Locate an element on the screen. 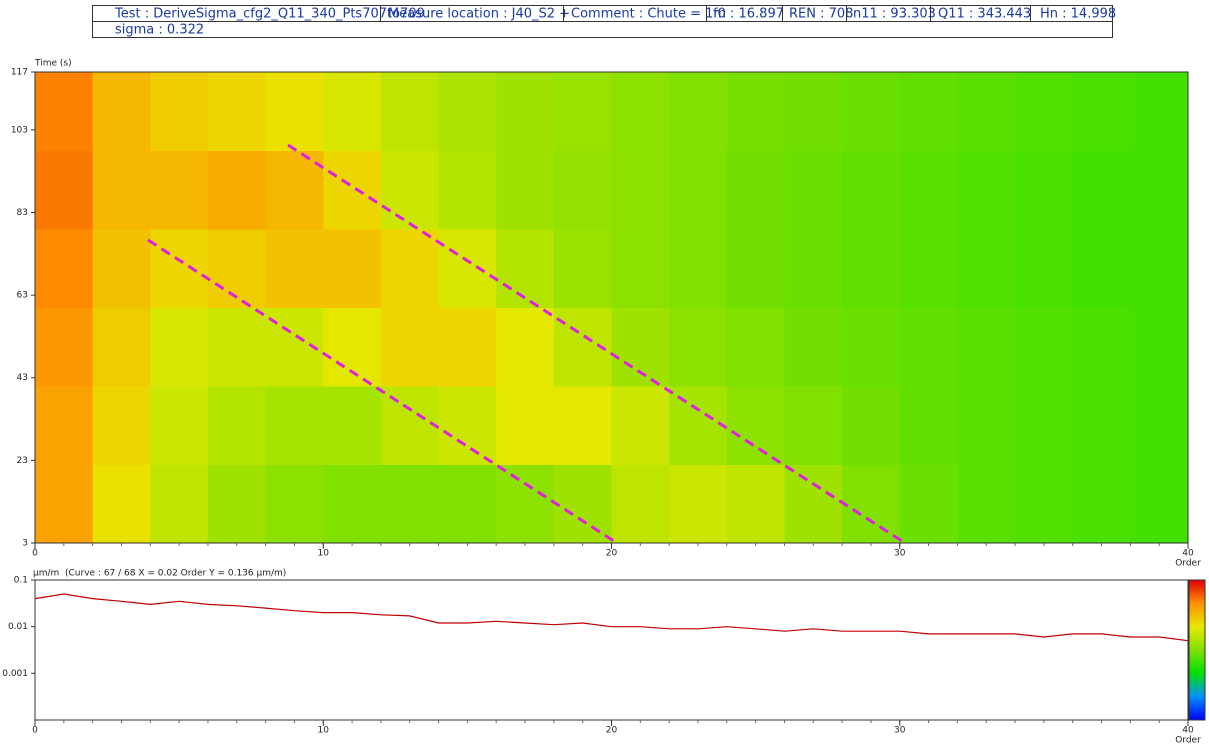 Image resolution: width=1209 pixels, height=748 pixels. y-tick-label: 3 is located at coordinates (25, 544).